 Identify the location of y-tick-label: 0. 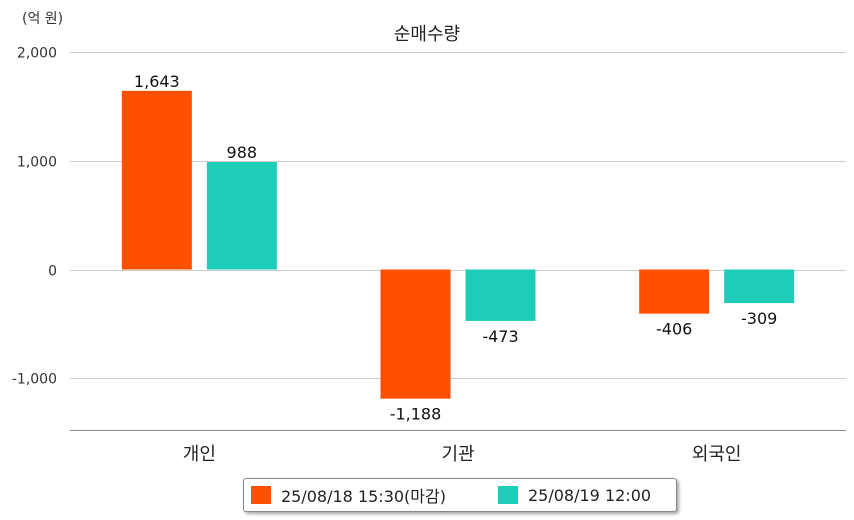
(52, 272).